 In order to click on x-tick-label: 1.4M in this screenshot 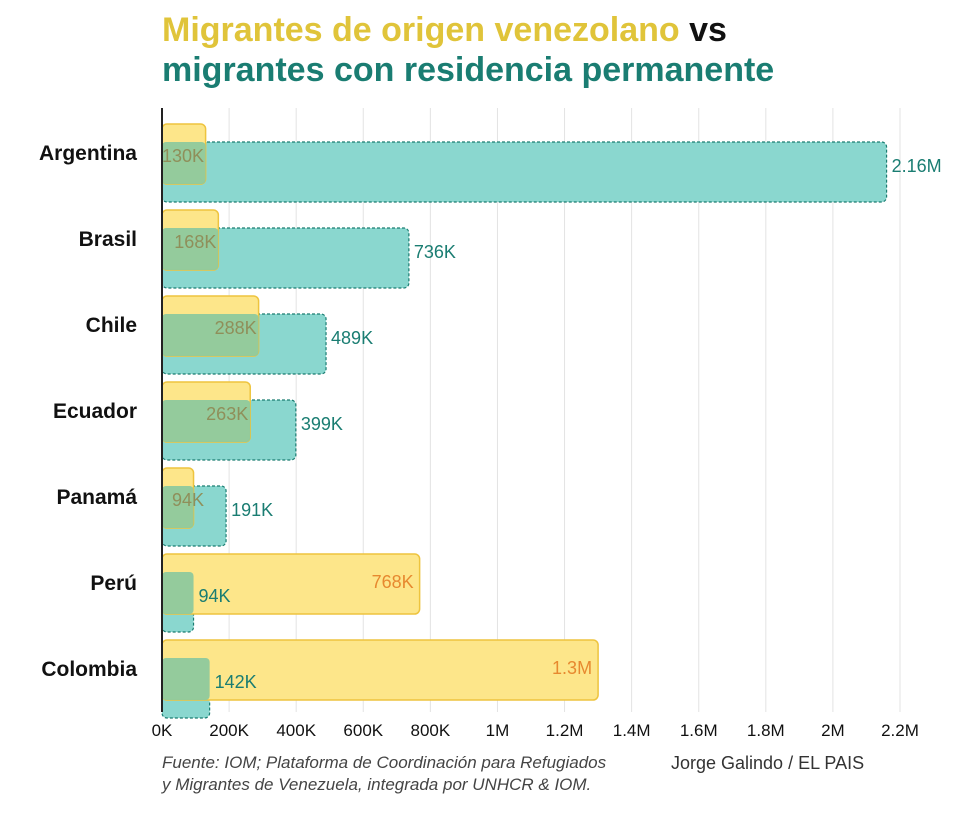, I will do `click(632, 730)`.